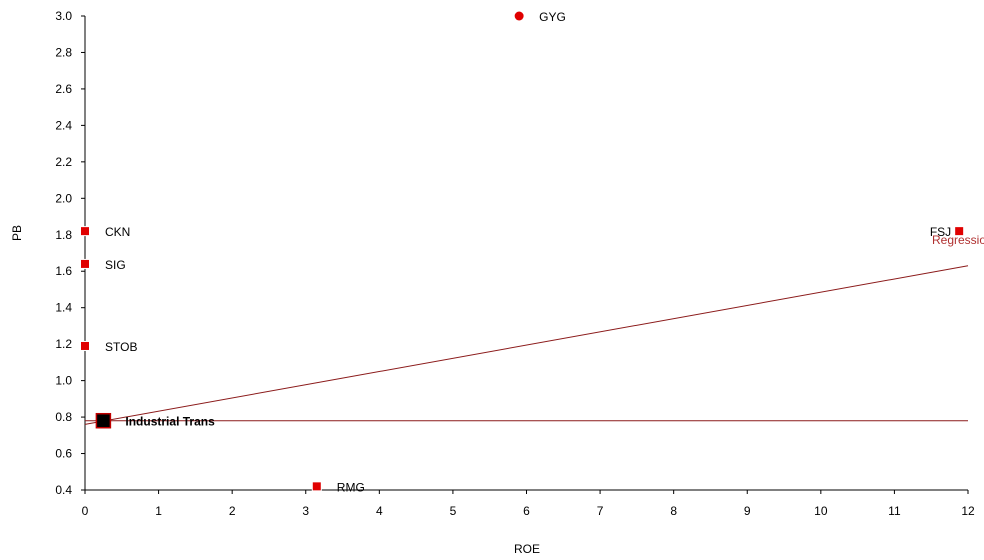  What do you see at coordinates (526, 511) in the screenshot?
I see `x-tick-label: 6` at bounding box center [526, 511].